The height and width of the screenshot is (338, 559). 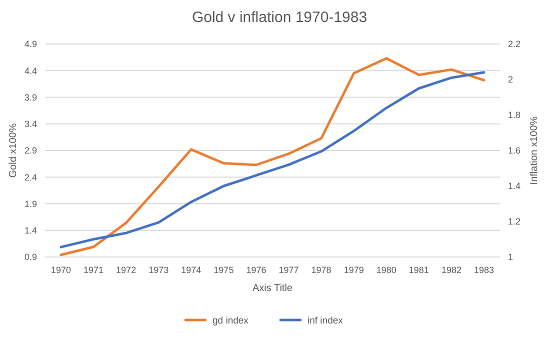 I want to click on x-tick-label: 1977, so click(x=288, y=270).